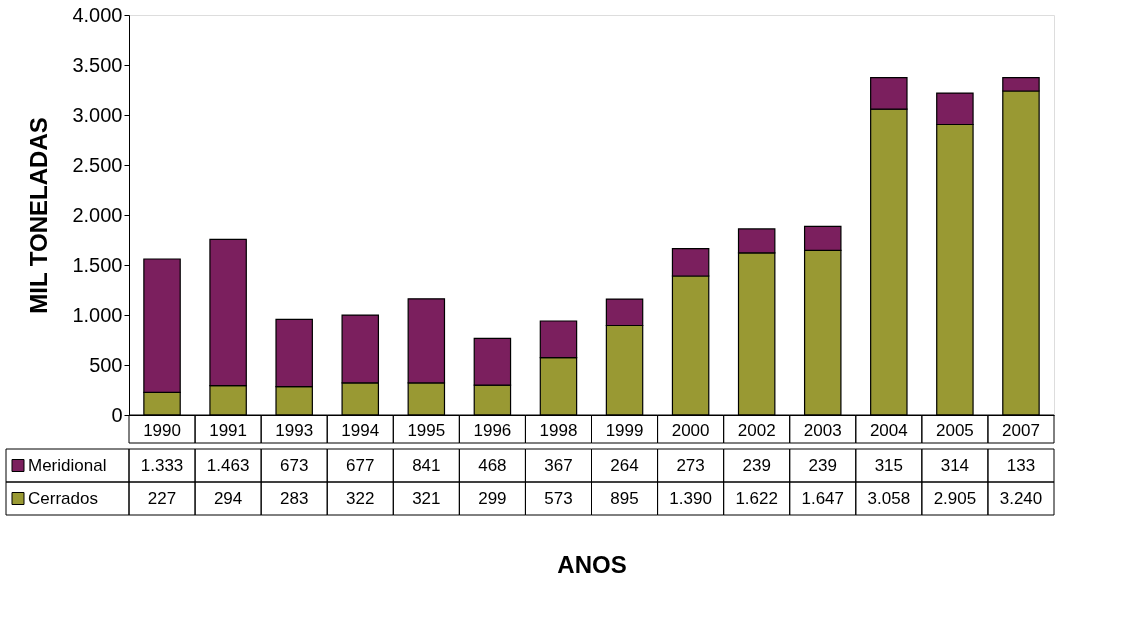 This screenshot has height=628, width=1145. What do you see at coordinates (1021, 430) in the screenshot?
I see `x-tick-label: 2007` at bounding box center [1021, 430].